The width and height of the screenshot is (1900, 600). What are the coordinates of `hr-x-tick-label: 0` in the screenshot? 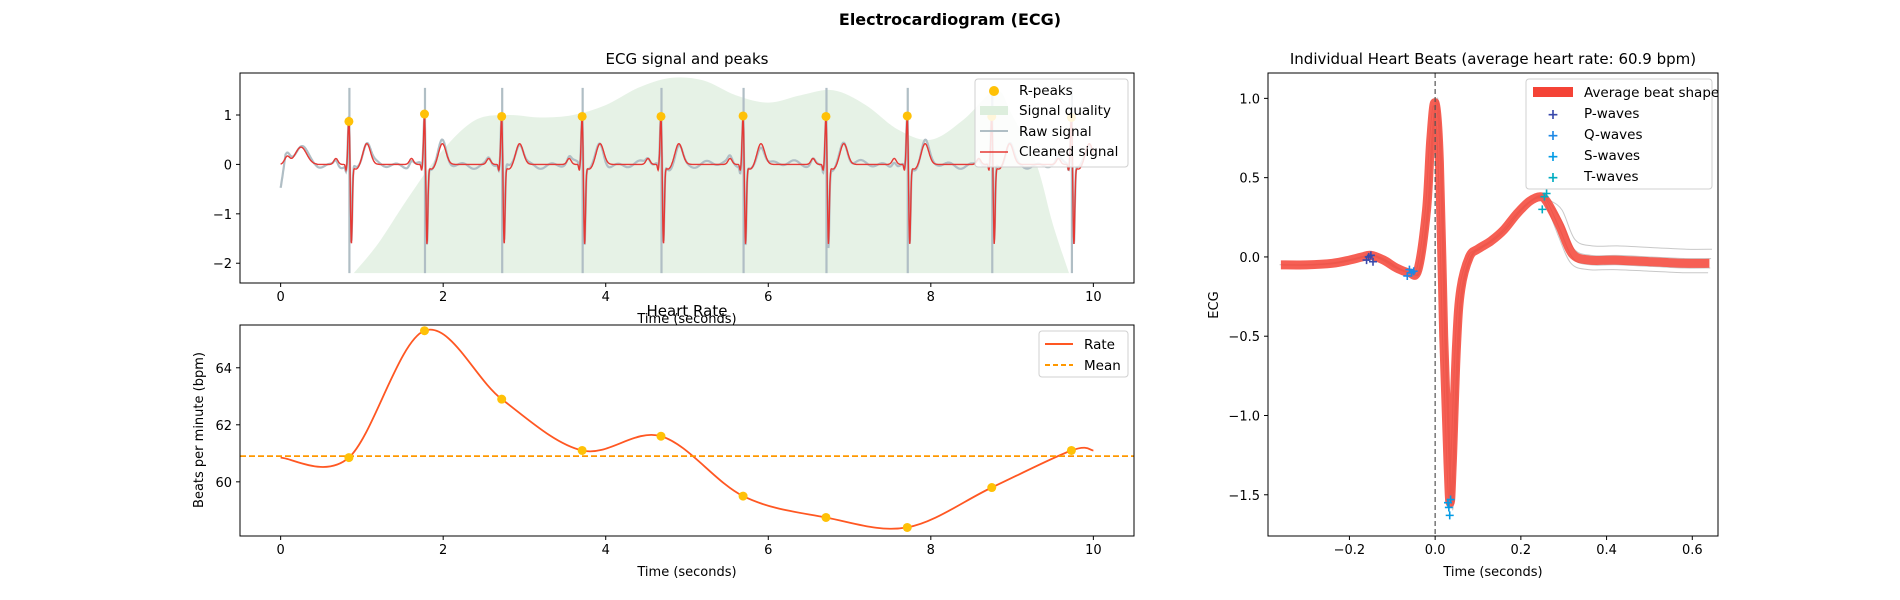 It's located at (280, 550).